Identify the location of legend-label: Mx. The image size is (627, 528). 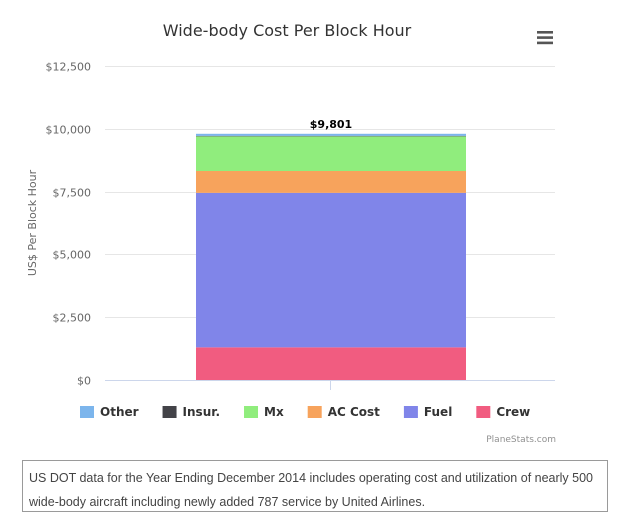
(274, 412).